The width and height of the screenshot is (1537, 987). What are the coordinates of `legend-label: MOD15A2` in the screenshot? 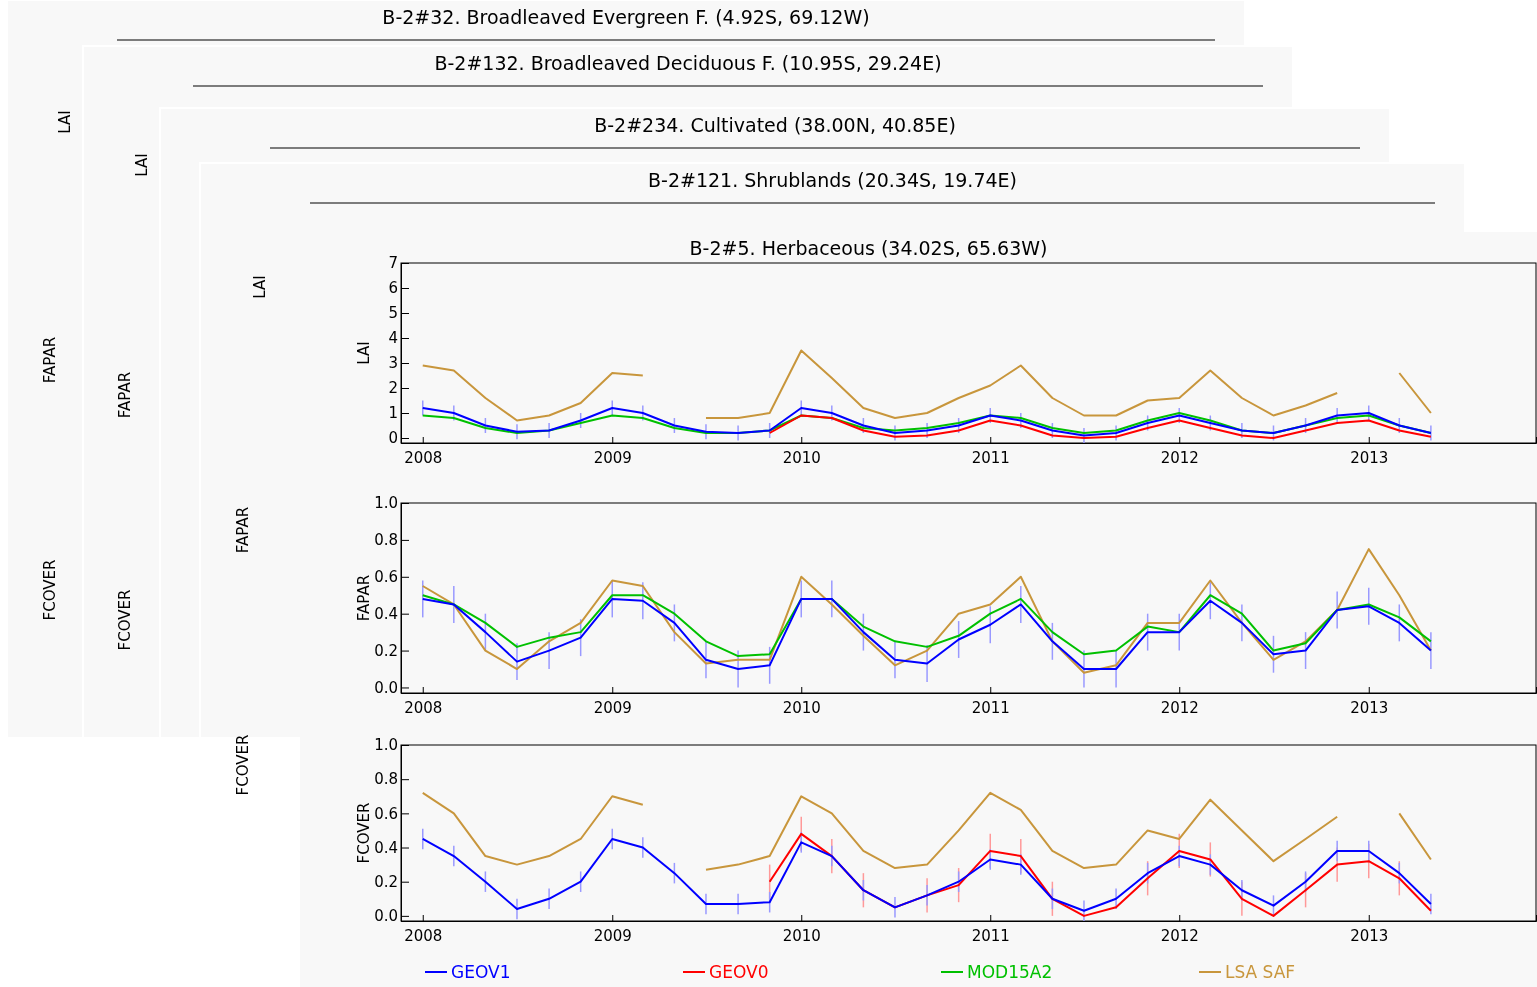 It's located at (1010, 972).